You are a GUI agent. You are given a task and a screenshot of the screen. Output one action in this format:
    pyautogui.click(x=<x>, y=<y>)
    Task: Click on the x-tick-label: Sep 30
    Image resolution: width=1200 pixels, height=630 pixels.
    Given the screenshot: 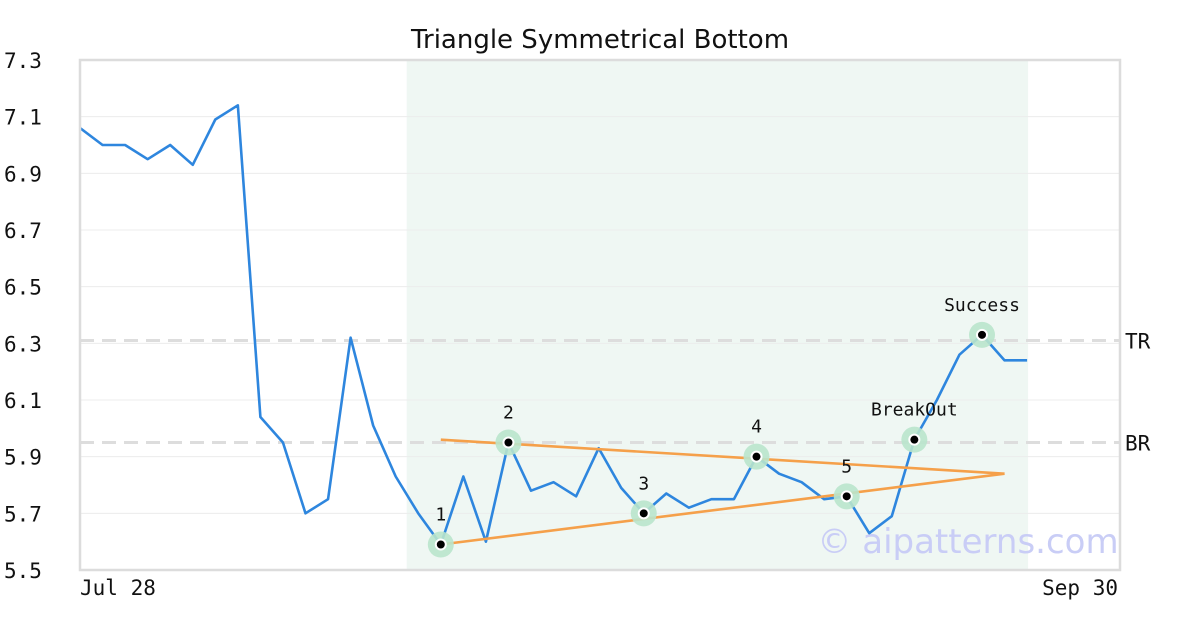 What is the action you would take?
    pyautogui.click(x=1080, y=588)
    